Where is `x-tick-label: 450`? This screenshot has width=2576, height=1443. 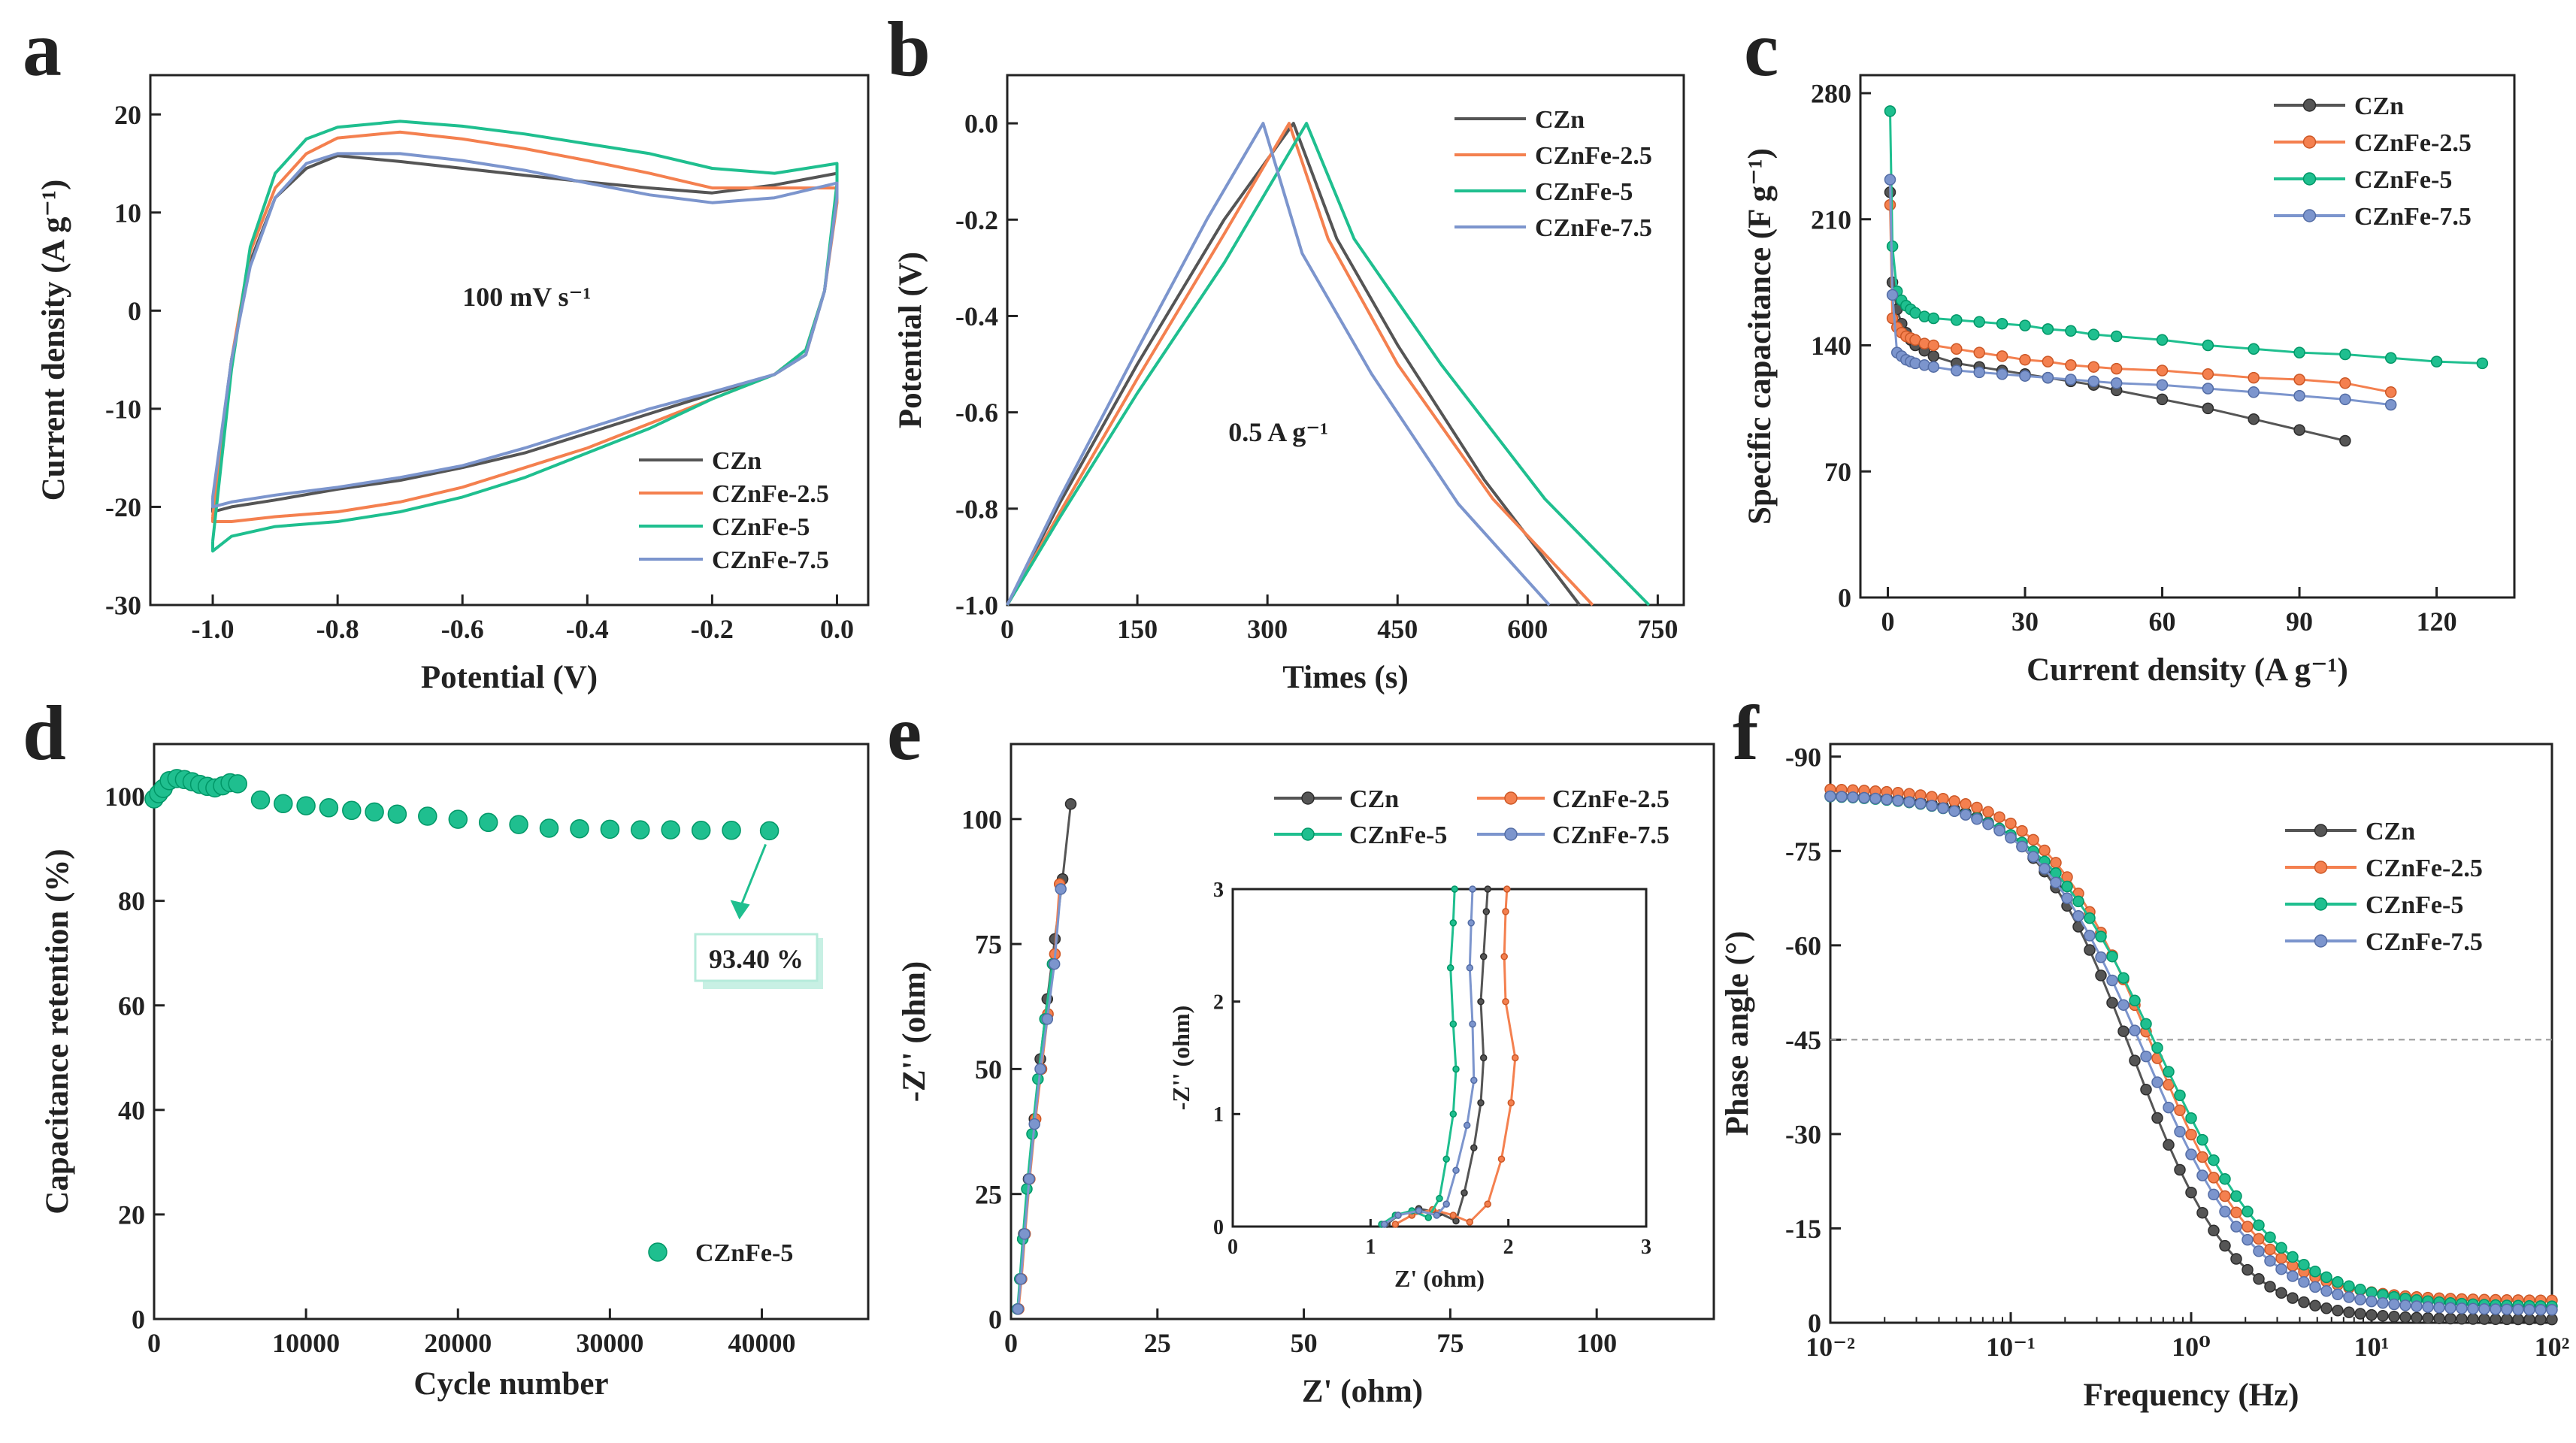 x-tick-label: 450 is located at coordinates (1397, 629).